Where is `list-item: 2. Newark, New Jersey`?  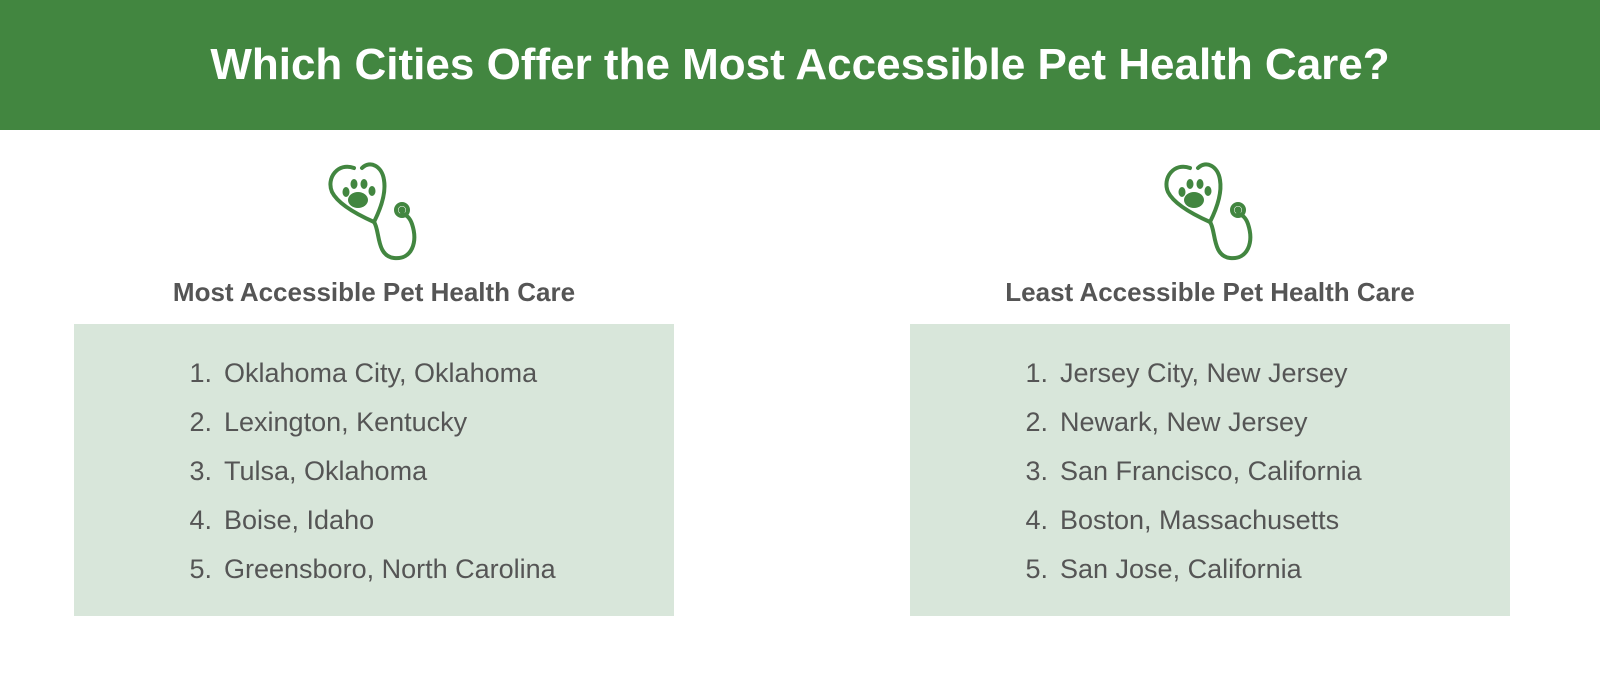 list-item: 2. Newark, New Jersey is located at coordinates (1210, 427).